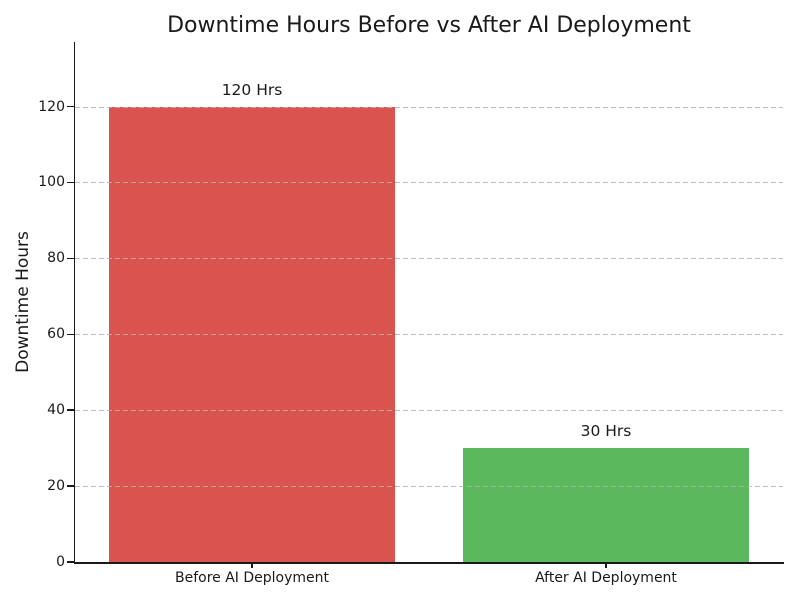 The width and height of the screenshot is (800, 600). What do you see at coordinates (251, 578) in the screenshot?
I see `x-tick-label: Before AI Deployment` at bounding box center [251, 578].